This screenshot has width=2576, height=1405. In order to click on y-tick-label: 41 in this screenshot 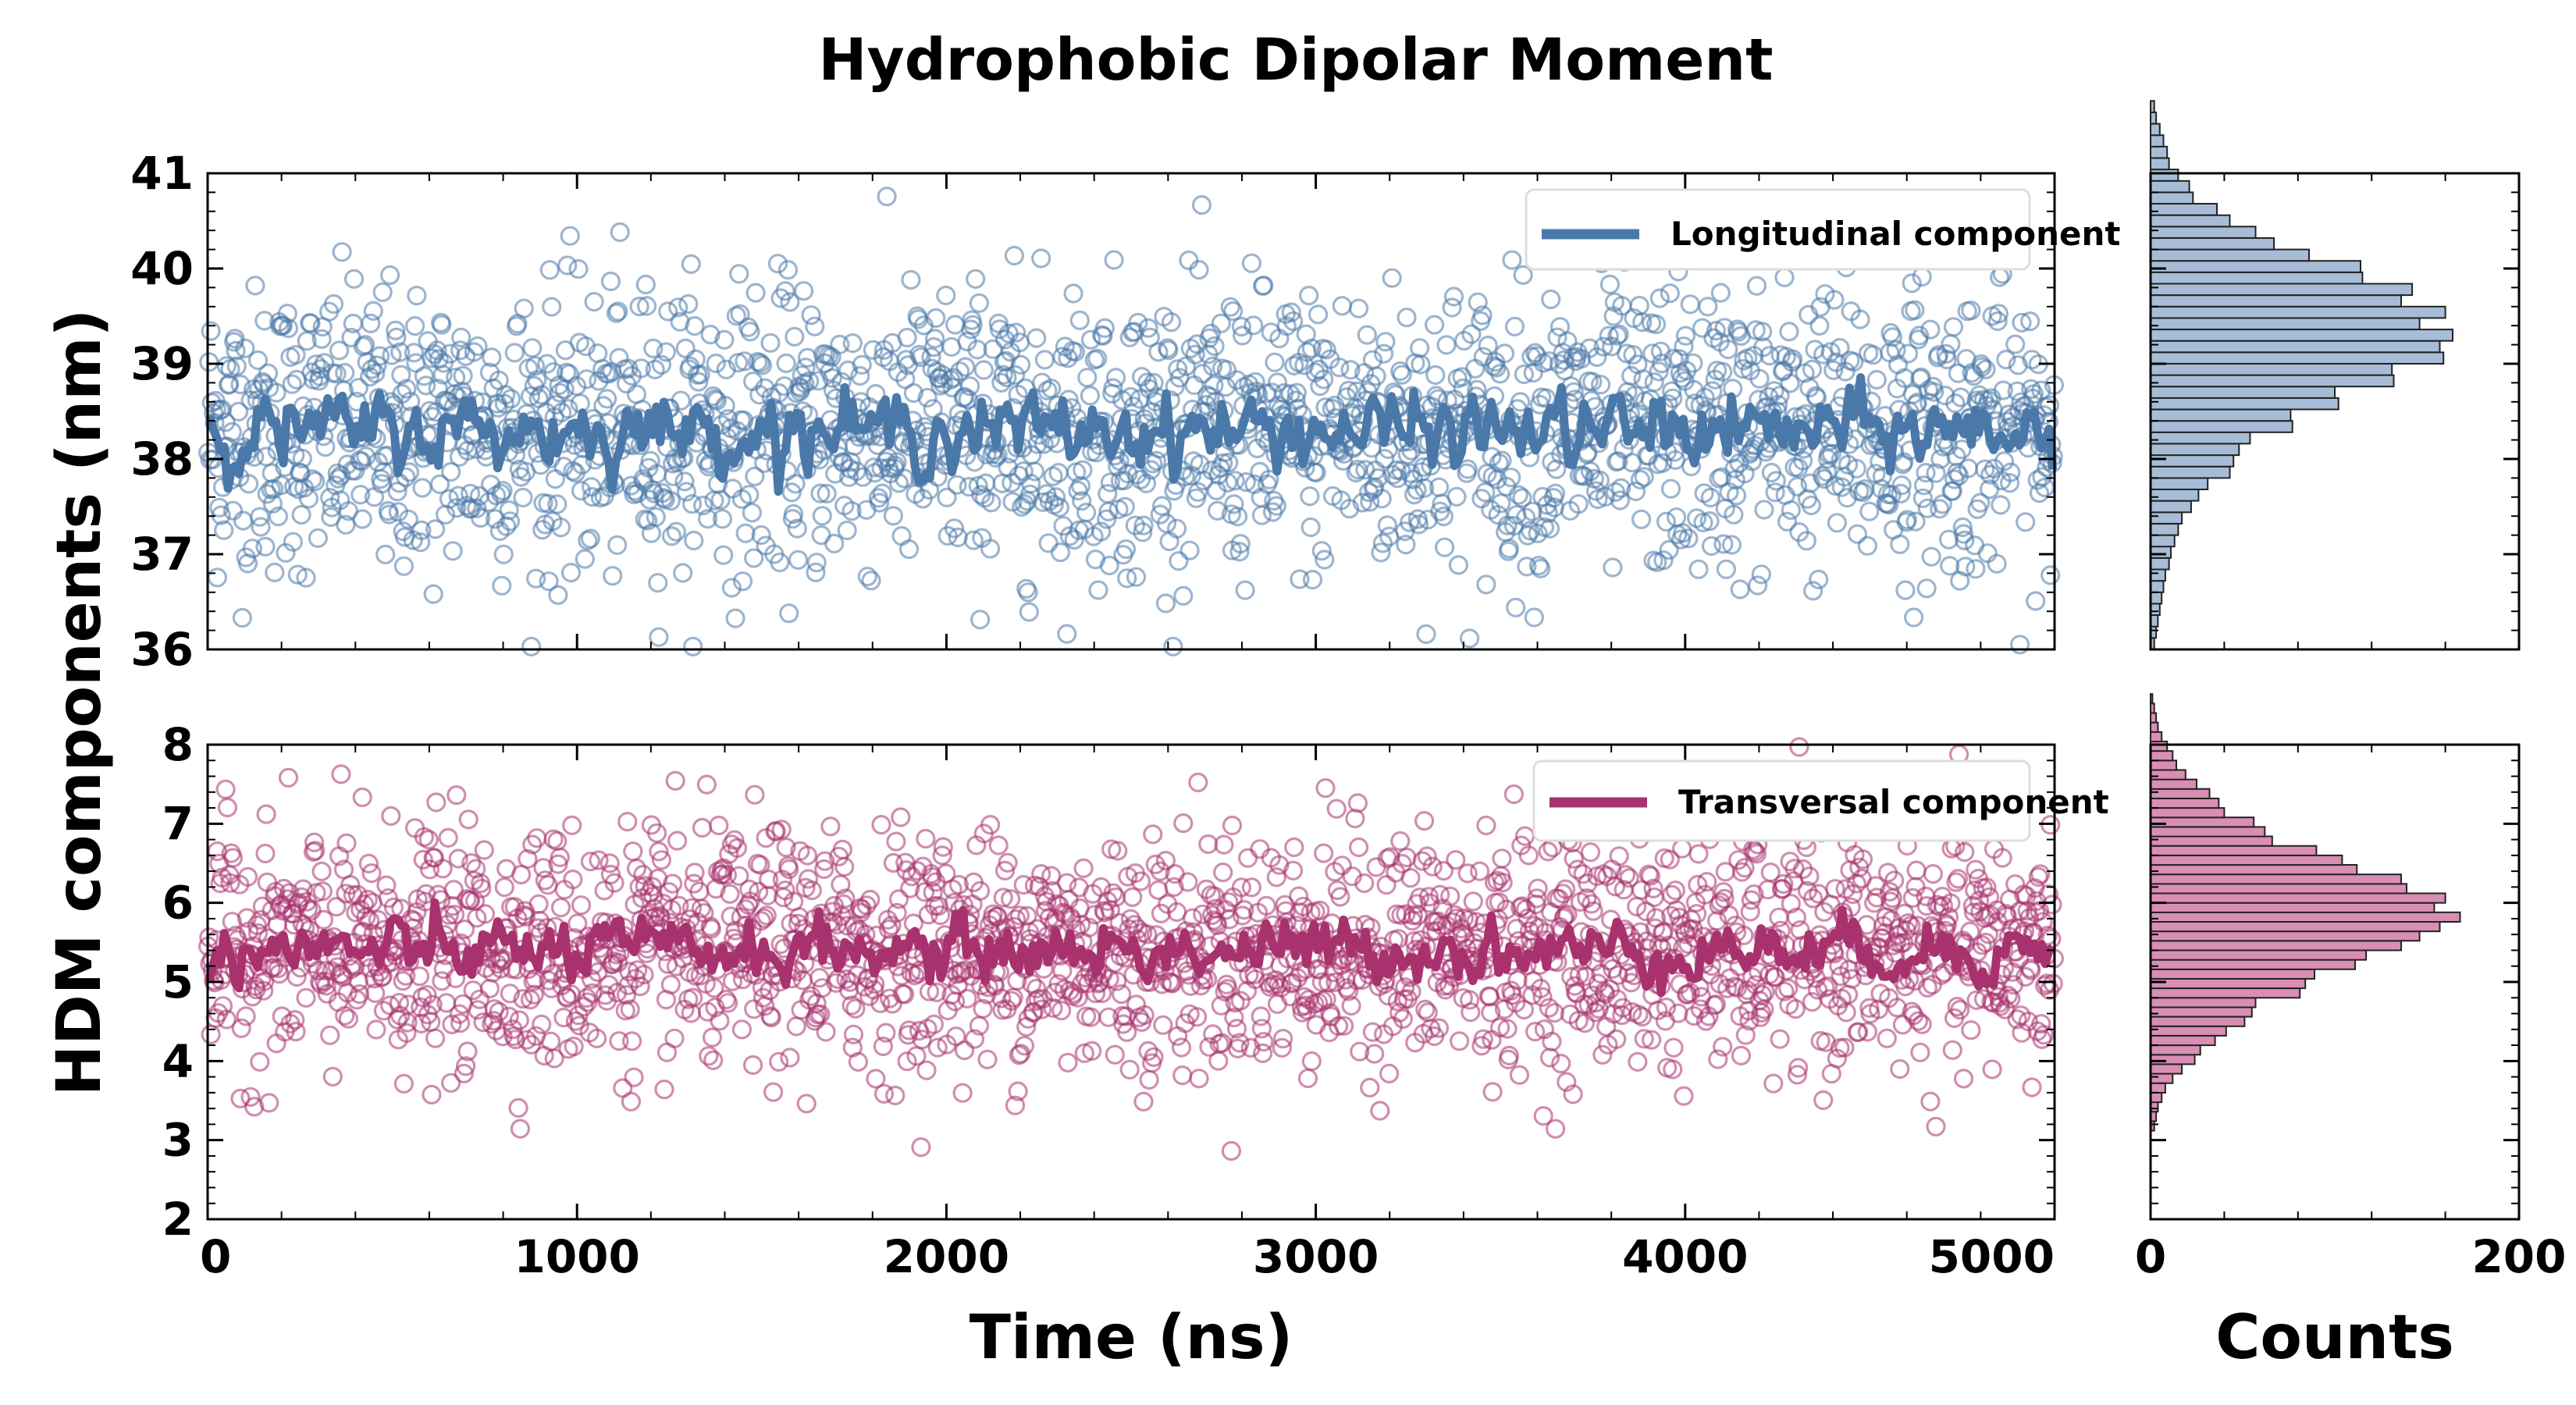, I will do `click(162, 173)`.